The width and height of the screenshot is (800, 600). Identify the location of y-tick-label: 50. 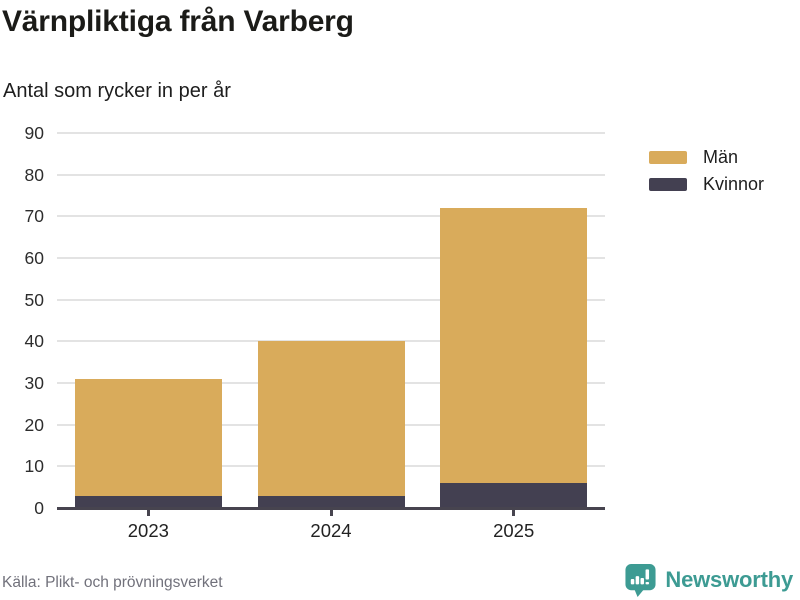
(34, 299).